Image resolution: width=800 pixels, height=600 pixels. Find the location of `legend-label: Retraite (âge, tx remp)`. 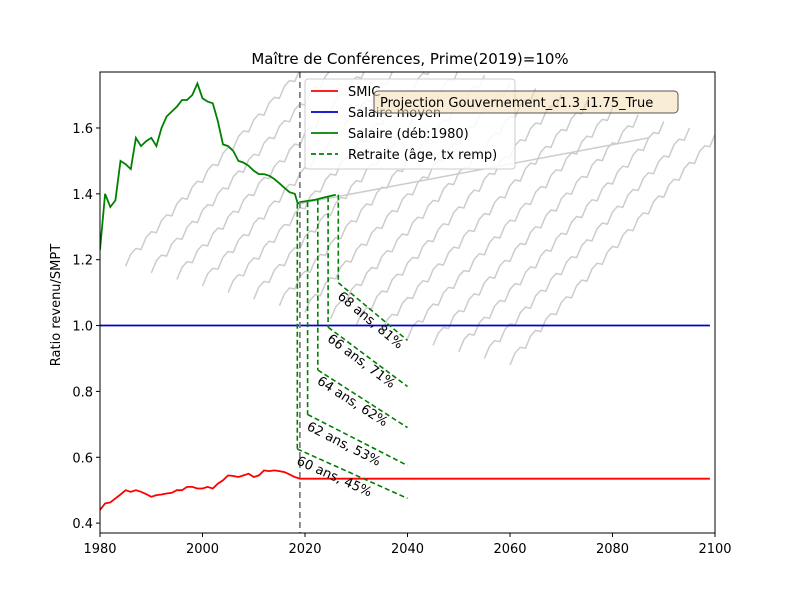

legend-label: Retraite (âge, tx remp) is located at coordinates (422, 155).